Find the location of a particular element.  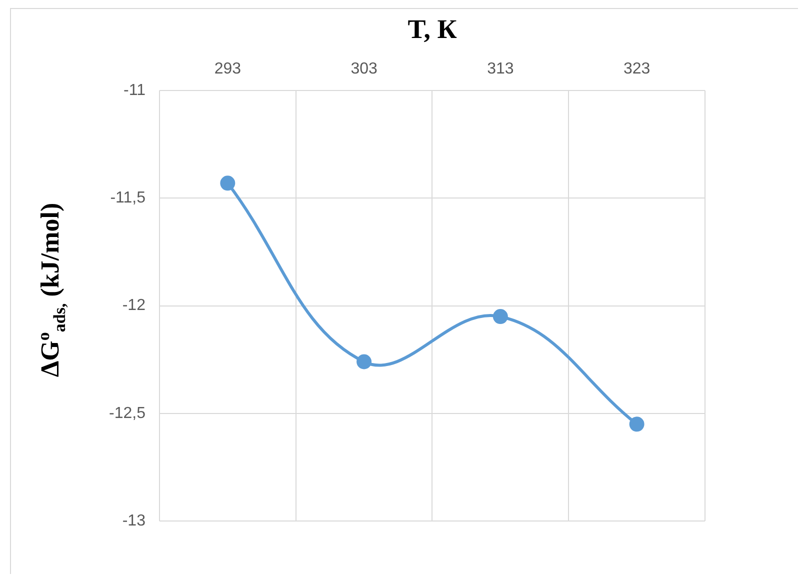

y-tick-label: -13 is located at coordinates (134, 521).